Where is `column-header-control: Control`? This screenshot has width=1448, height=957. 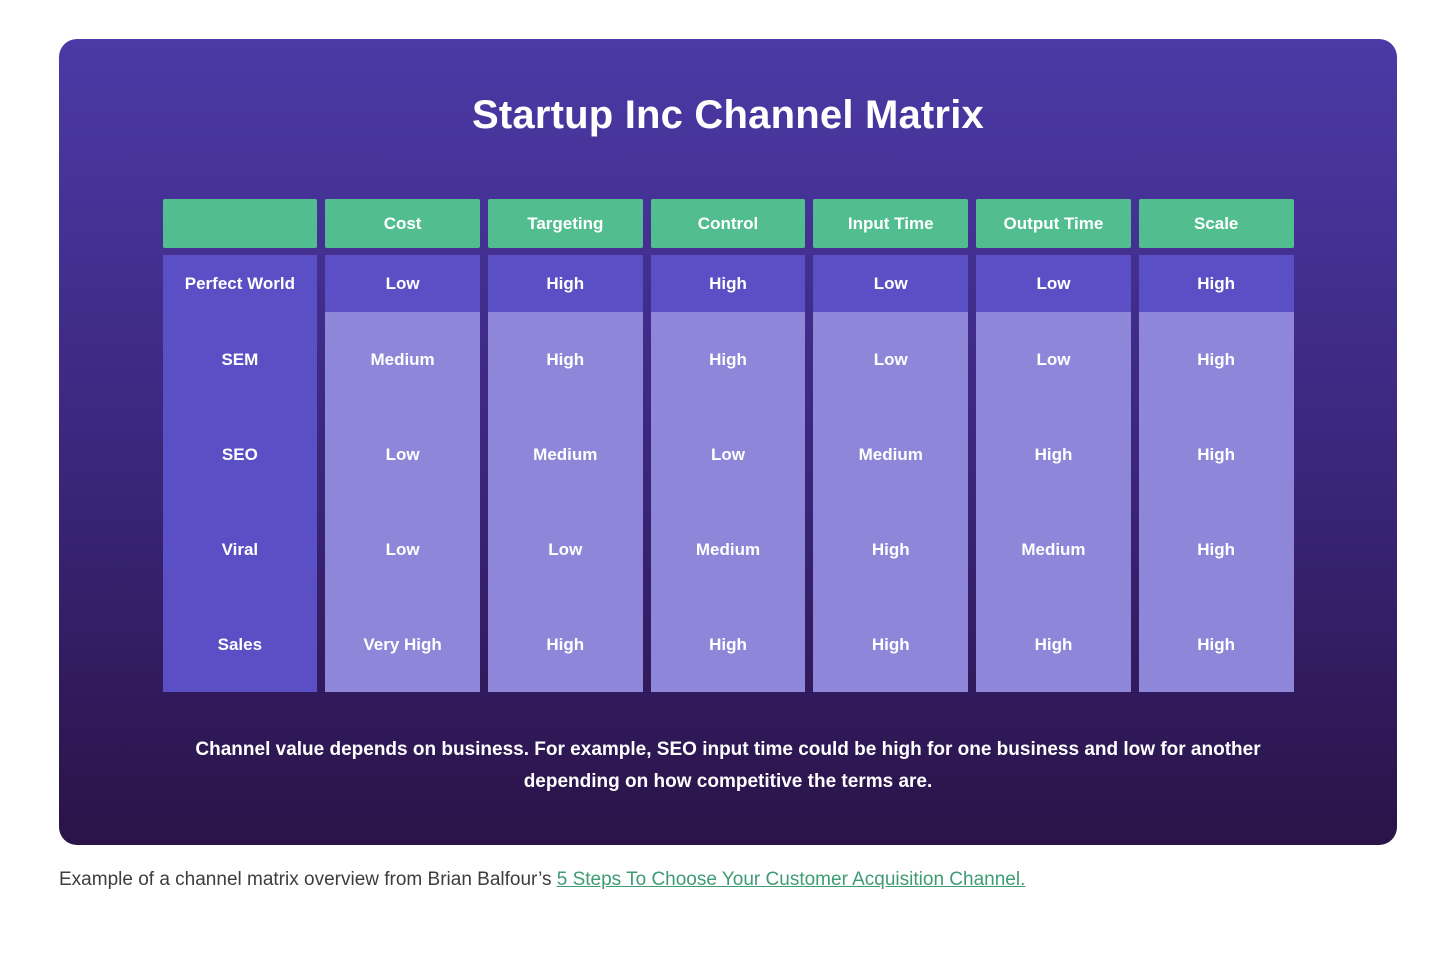
column-header-control: Control is located at coordinates (728, 223).